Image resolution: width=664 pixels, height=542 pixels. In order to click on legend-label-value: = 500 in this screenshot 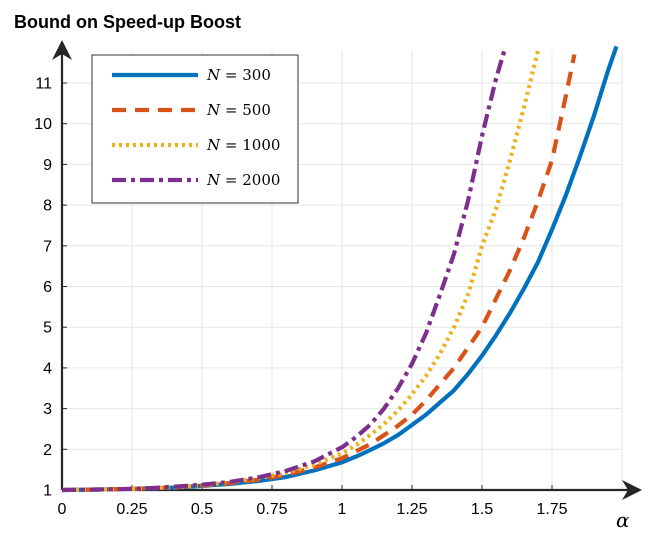, I will do `click(245, 110)`.